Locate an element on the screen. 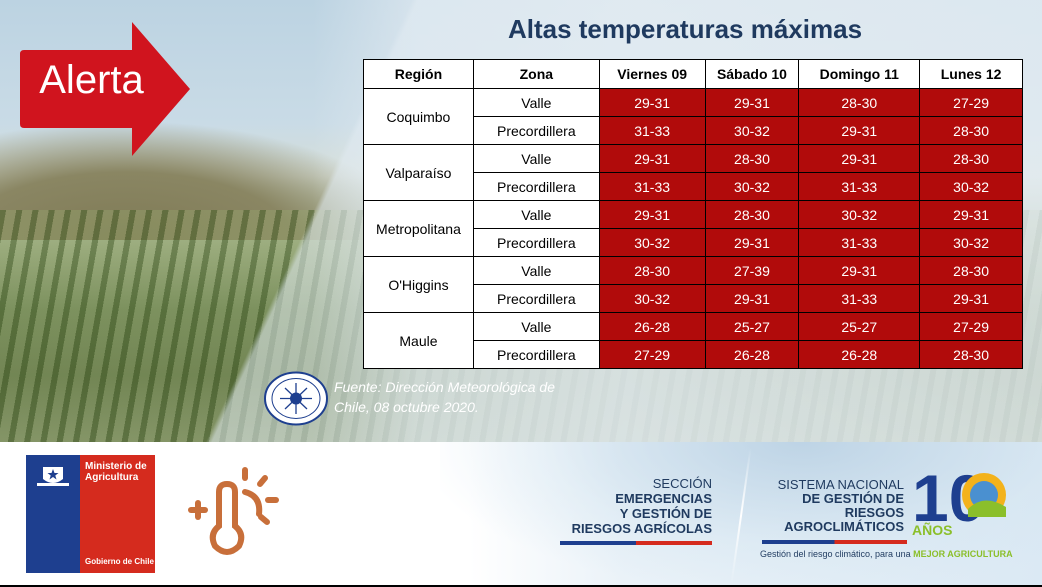  page-title: Altas temperaturas máximas is located at coordinates (685, 29).